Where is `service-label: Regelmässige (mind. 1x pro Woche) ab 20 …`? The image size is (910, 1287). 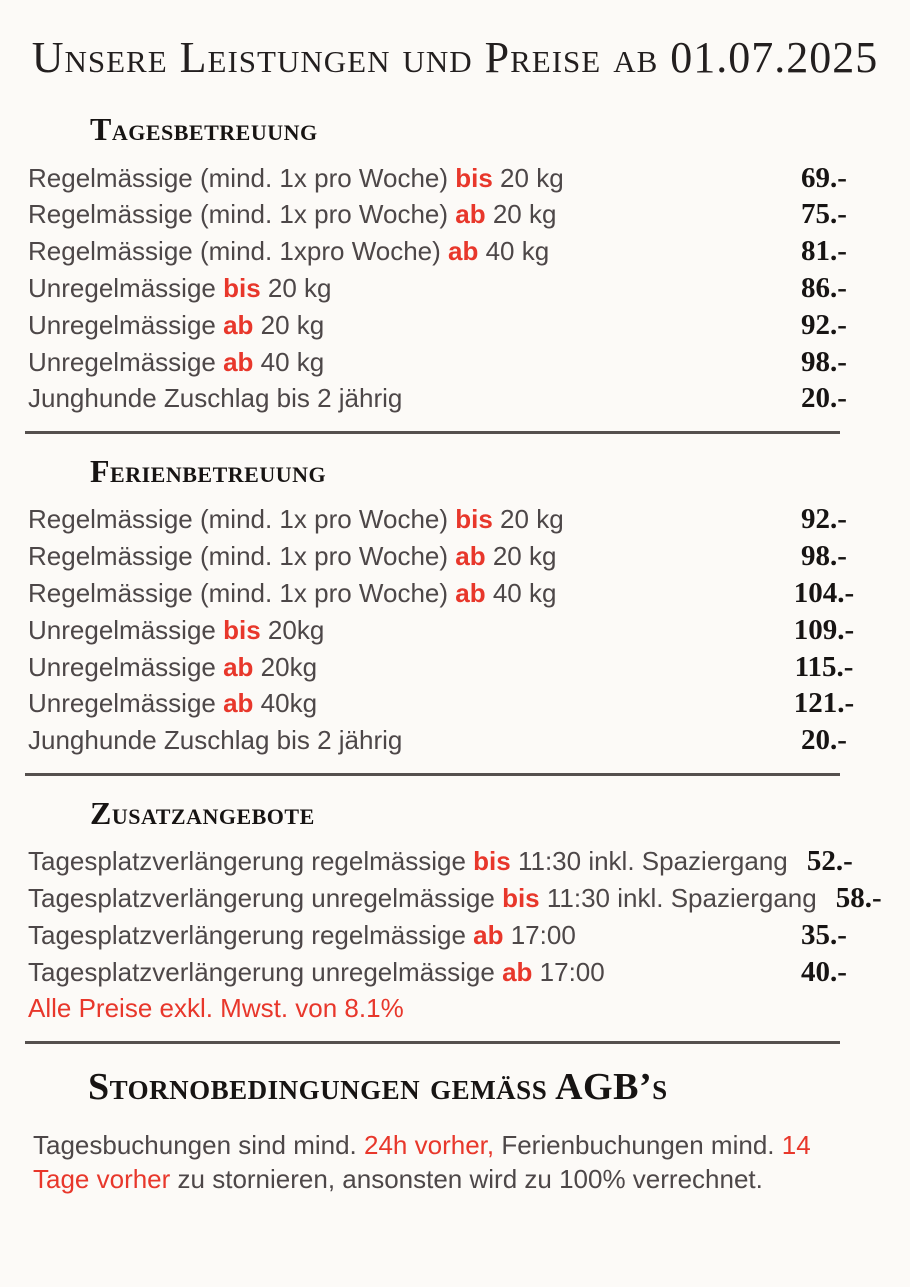
service-label: Regelmässige (mind. 1x pro Woche) ab 20 … is located at coordinates (292, 214).